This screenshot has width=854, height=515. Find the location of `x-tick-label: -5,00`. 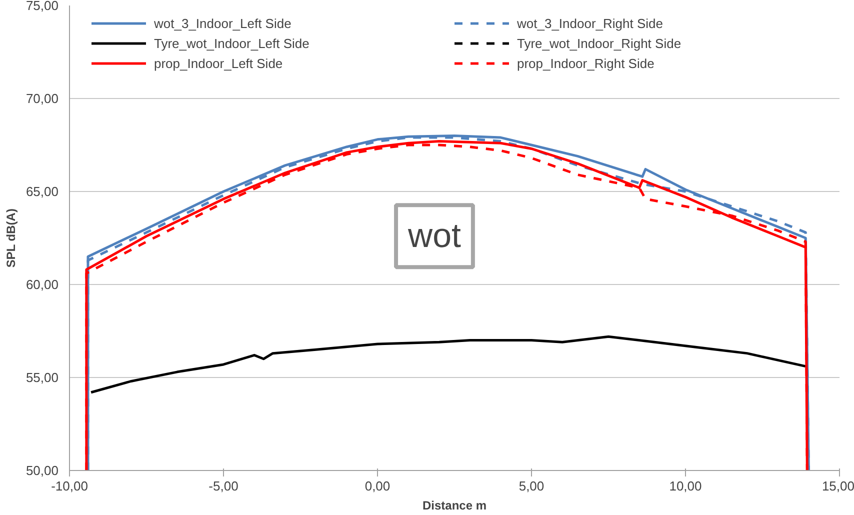

x-tick-label: -5,00 is located at coordinates (223, 486).